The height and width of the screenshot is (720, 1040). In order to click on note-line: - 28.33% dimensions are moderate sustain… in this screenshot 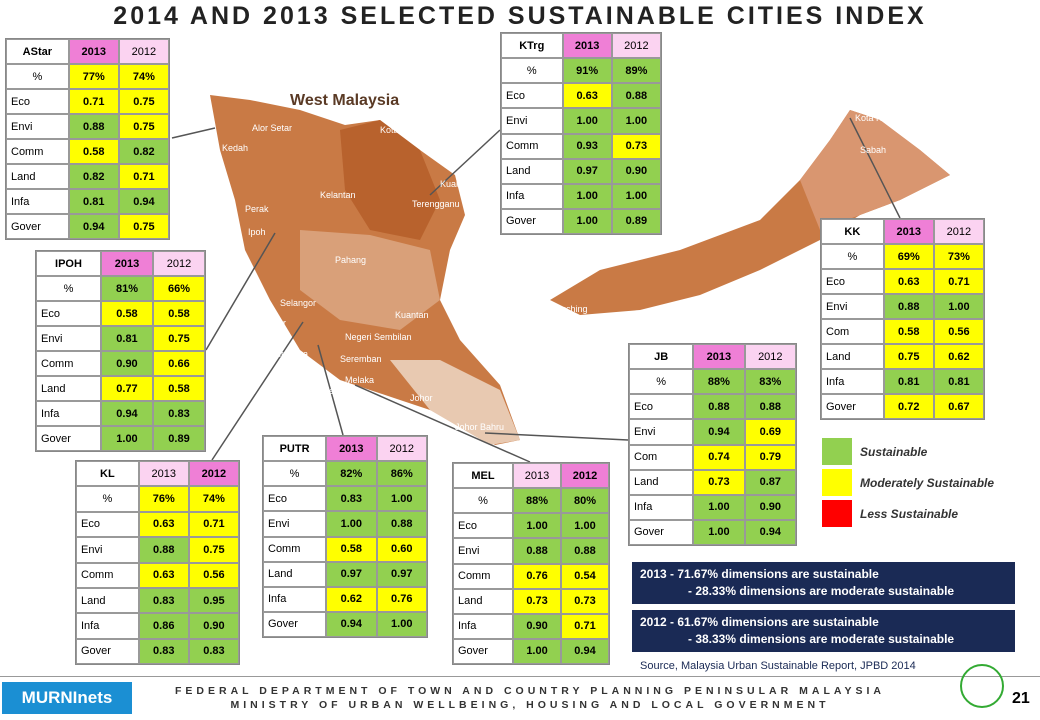, I will do `click(821, 591)`.